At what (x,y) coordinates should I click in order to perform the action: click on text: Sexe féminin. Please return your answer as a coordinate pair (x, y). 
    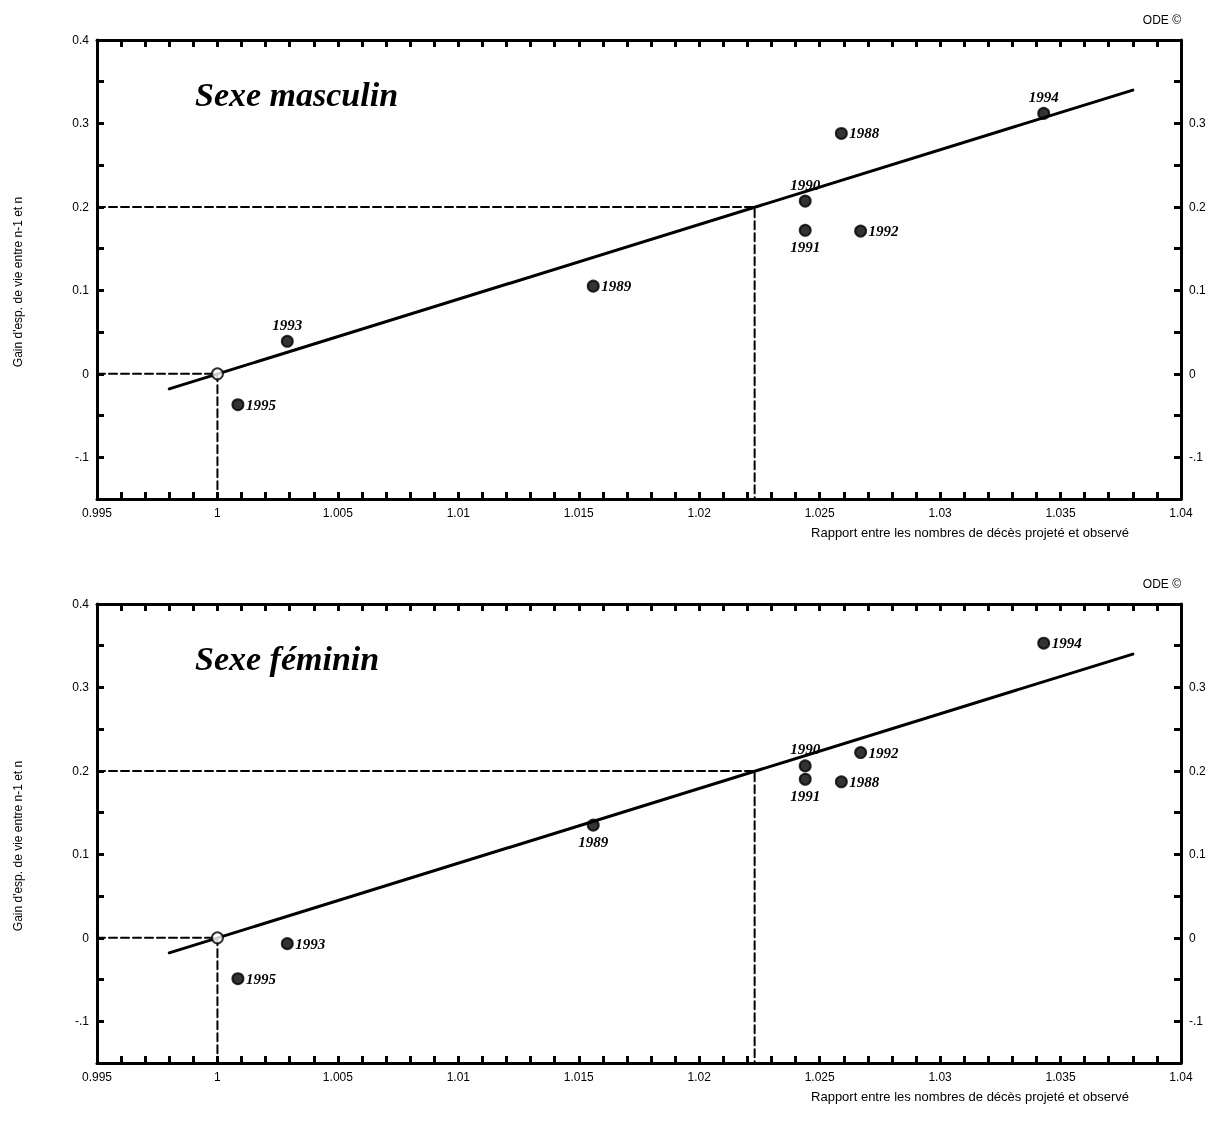
    Looking at the image, I should click on (287, 658).